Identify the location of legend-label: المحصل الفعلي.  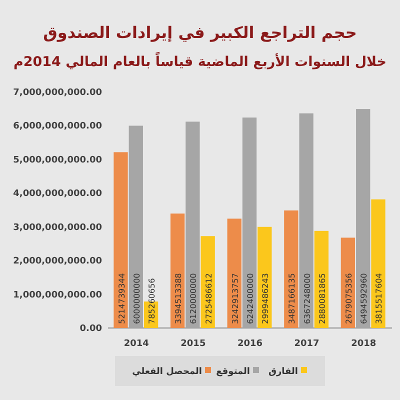
(167, 372).